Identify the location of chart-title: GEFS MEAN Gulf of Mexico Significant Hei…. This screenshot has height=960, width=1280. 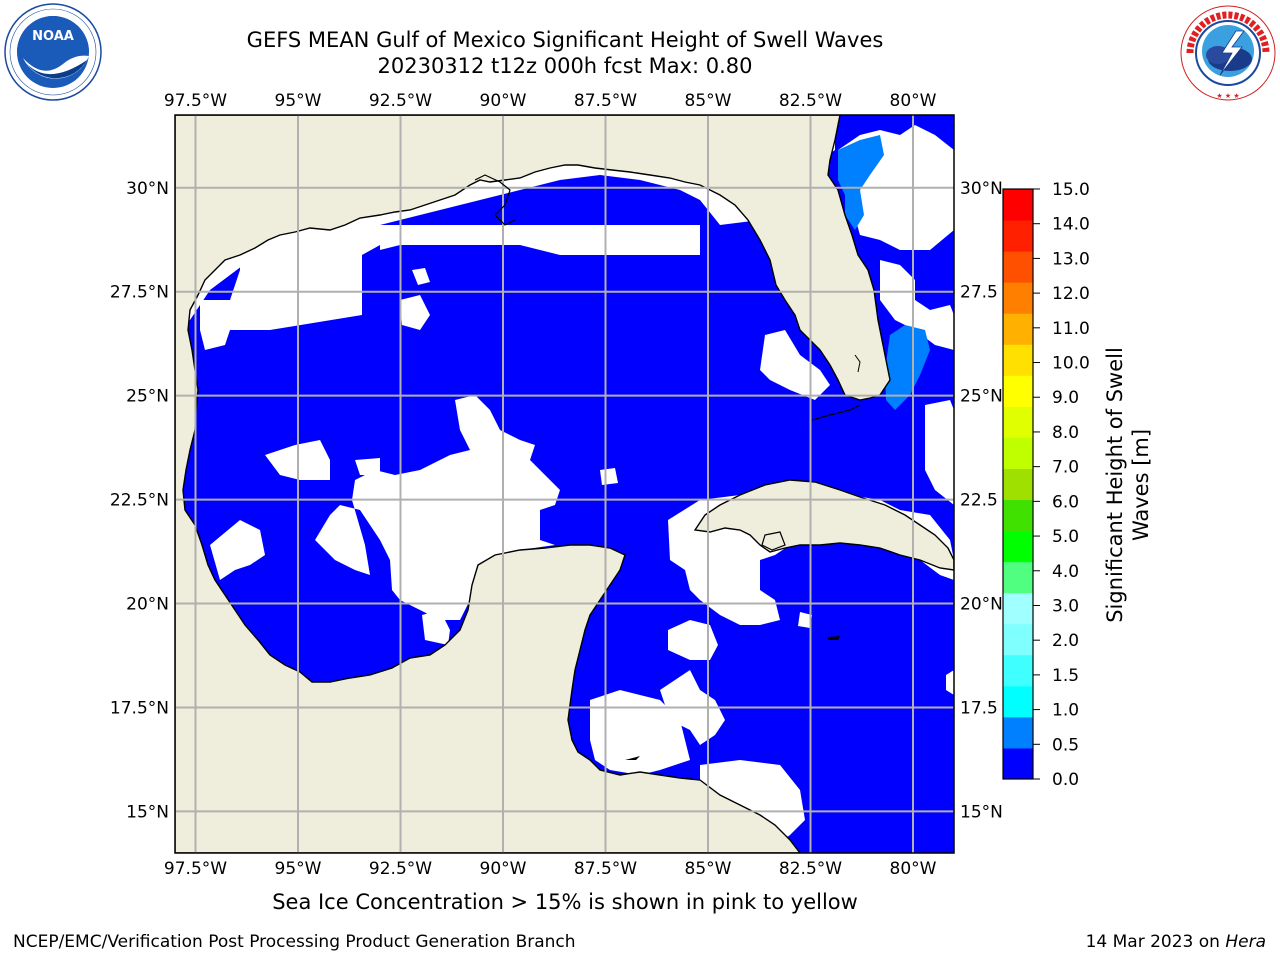
(565, 40).